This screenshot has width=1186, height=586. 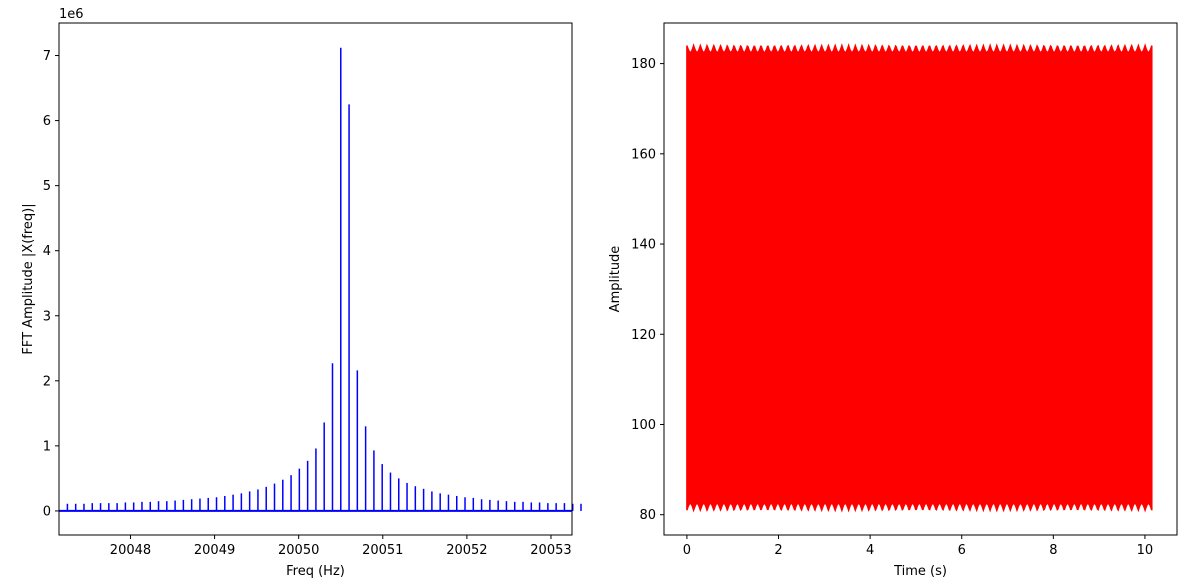 I want to click on y-tick-label: 5, so click(x=47, y=186).